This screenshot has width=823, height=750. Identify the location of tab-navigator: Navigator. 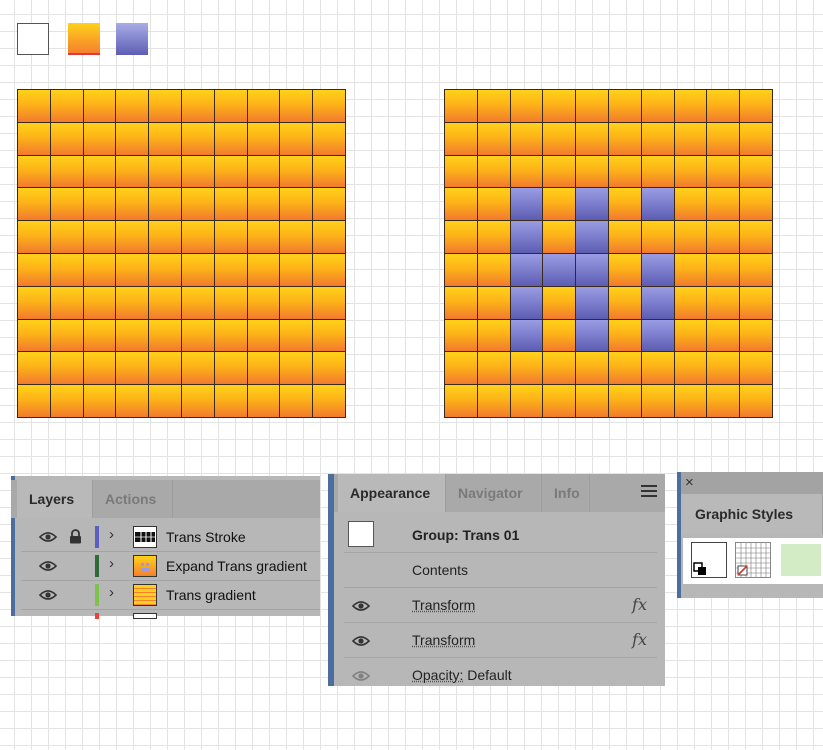
(494, 493).